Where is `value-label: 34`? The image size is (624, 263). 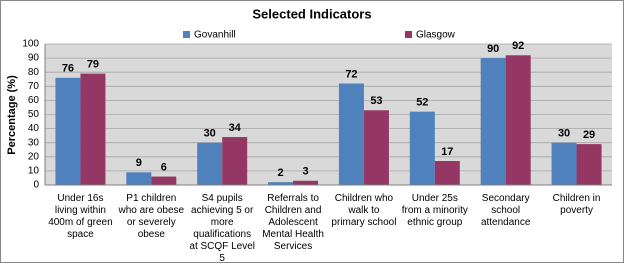
value-label: 34 is located at coordinates (235, 128).